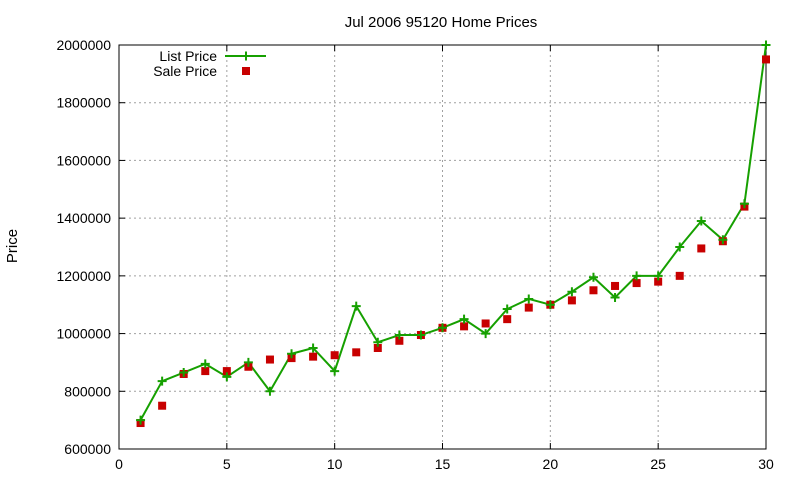 The image size is (800, 480). What do you see at coordinates (188, 56) in the screenshot?
I see `legend-label-list-price: List Price` at bounding box center [188, 56].